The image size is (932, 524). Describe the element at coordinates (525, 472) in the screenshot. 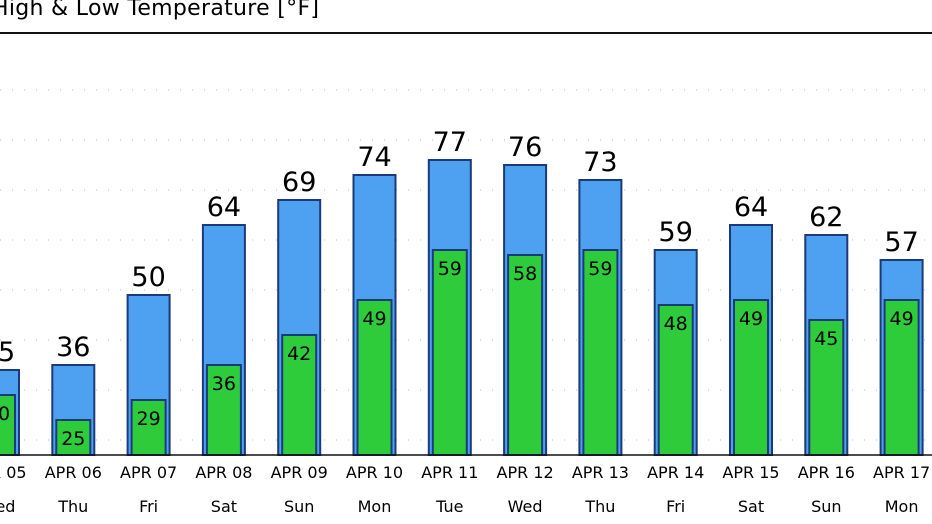

I see `date-tick-label: APR 12` at that location.